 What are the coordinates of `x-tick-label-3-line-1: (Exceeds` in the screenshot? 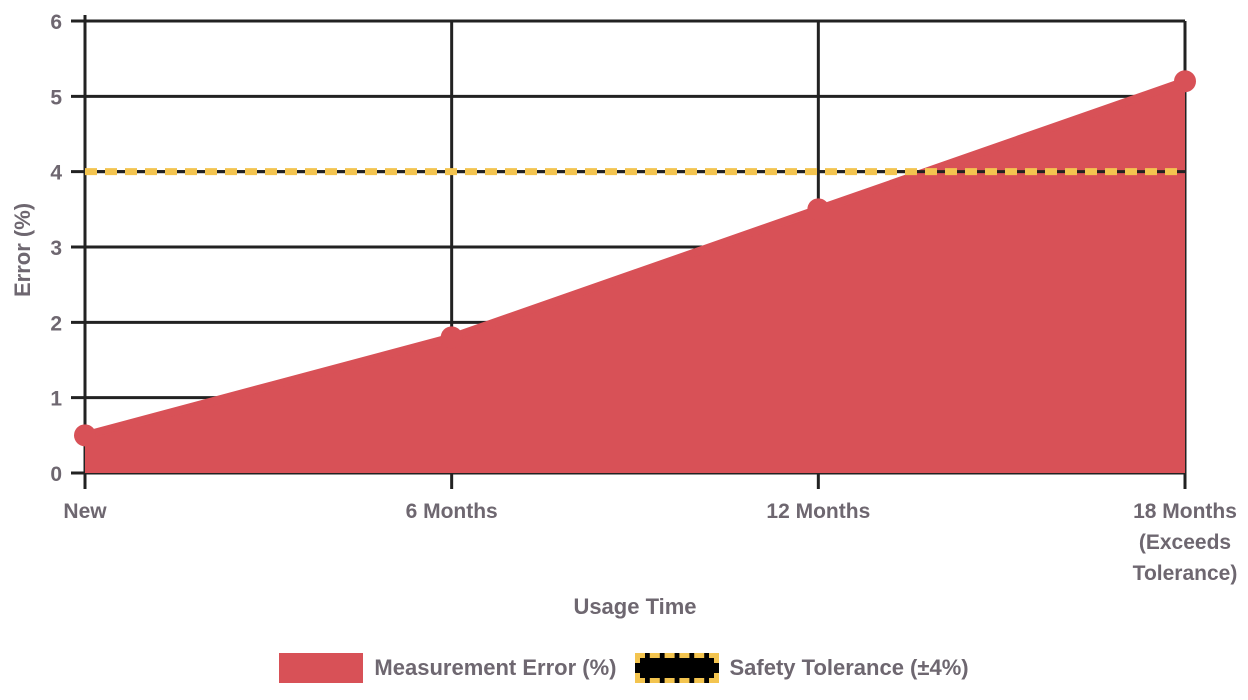 It's located at (1185, 542).